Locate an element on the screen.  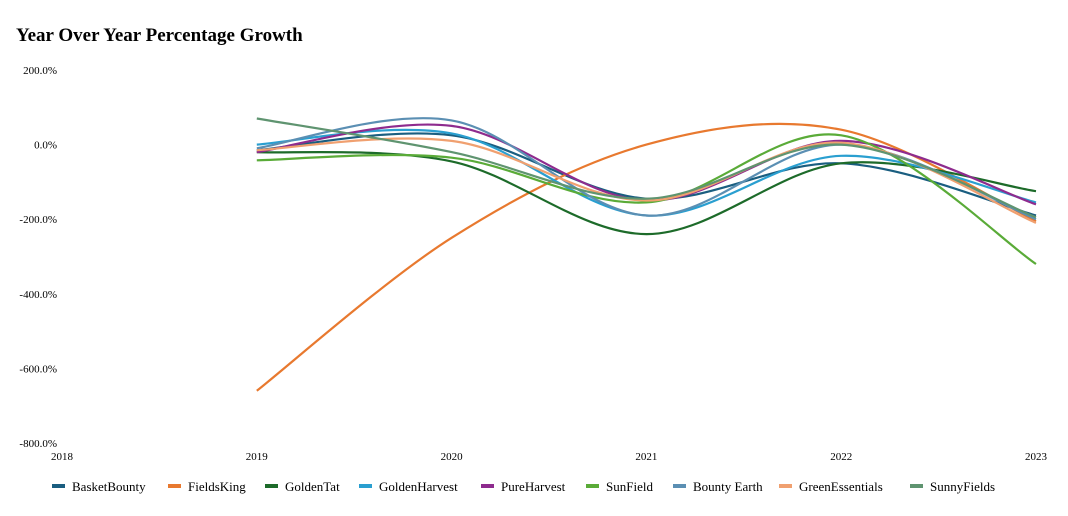
legend-item-fieldsking: FieldsKing is located at coordinates (207, 486).